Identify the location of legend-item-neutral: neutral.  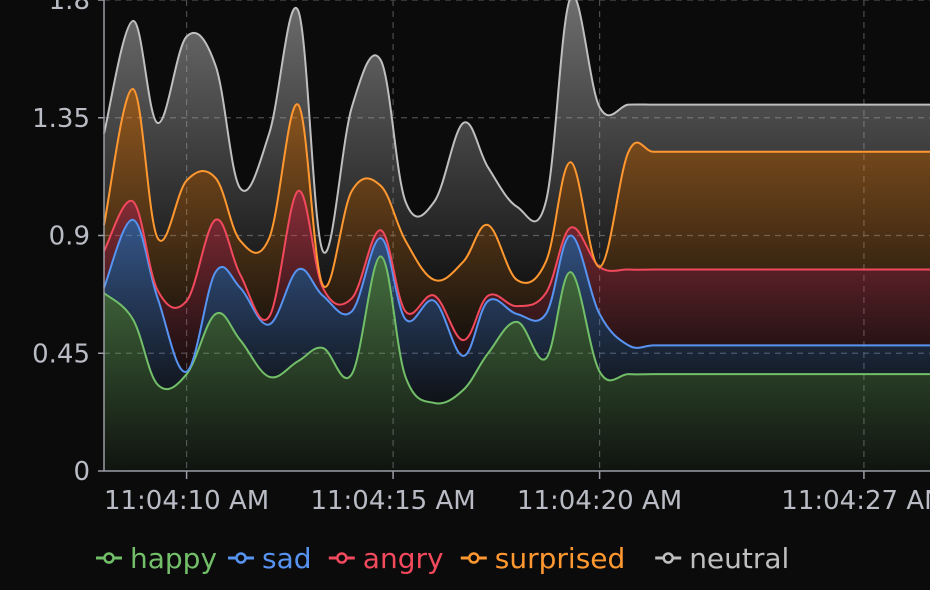
(722, 558).